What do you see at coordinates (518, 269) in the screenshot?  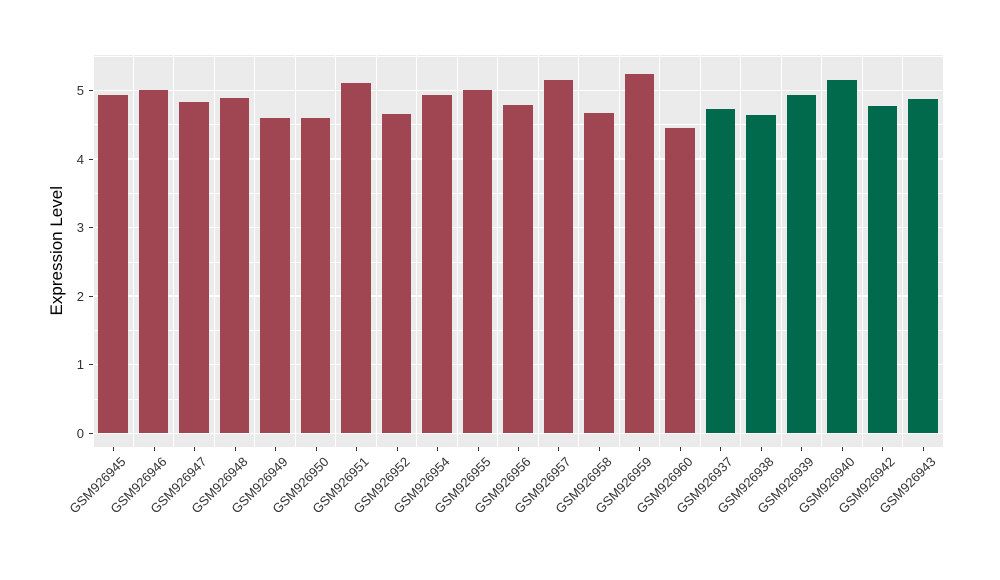 I see `bar-GSM926956` at bounding box center [518, 269].